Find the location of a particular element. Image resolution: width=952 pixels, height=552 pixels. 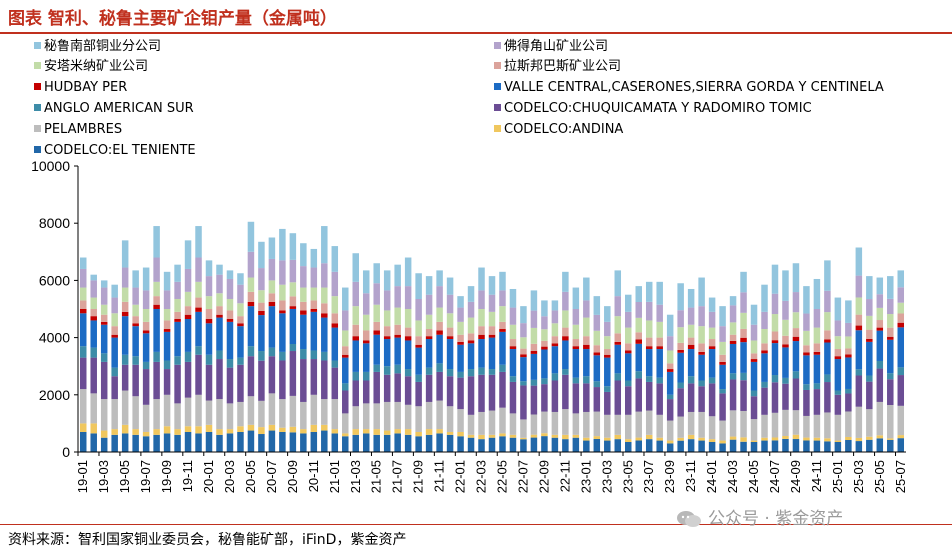

legend-label: 秘鲁南部铜业分公司 is located at coordinates (103, 46).